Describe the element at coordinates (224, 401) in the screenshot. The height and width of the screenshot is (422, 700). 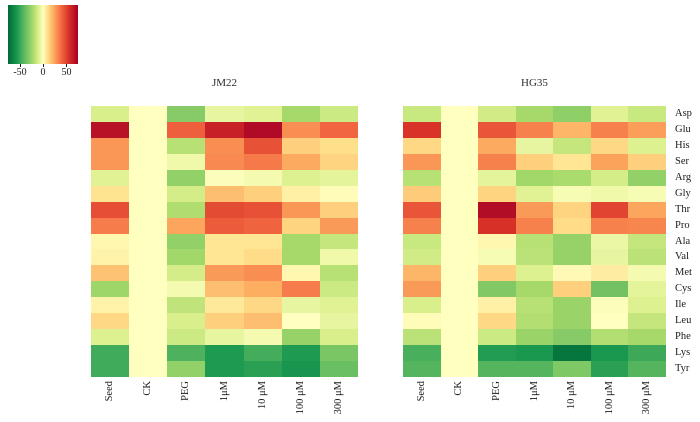
I see `column-labels-jm22: Seed CK PEG 1μM 10 μM 100 μM 300 μM` at that location.